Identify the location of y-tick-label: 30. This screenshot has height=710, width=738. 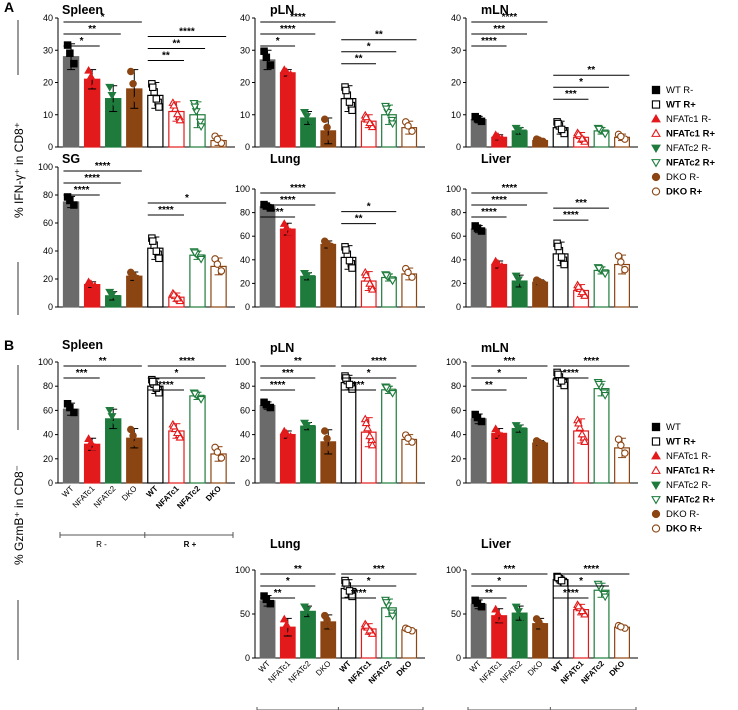
(456, 50).